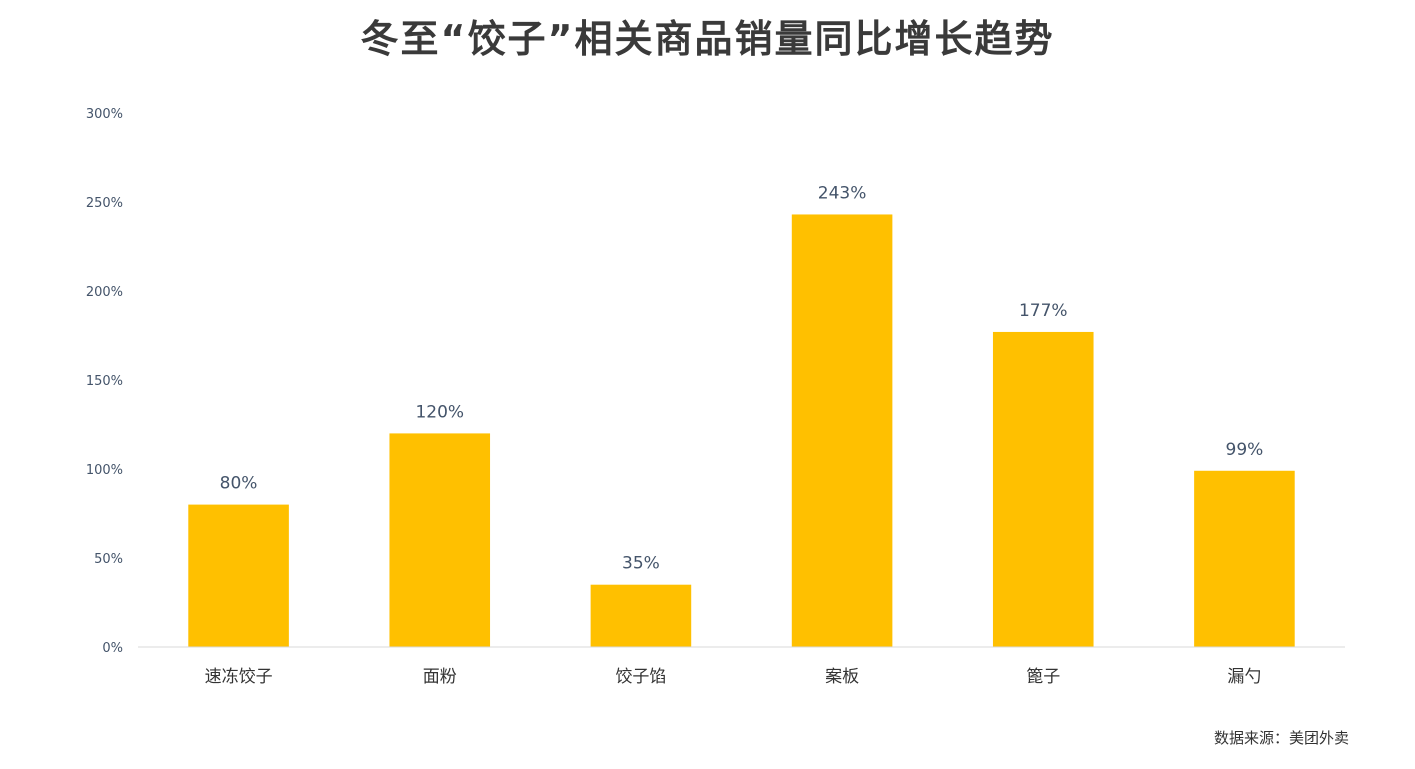 This screenshot has height=769, width=1415. What do you see at coordinates (741, 666) in the screenshot?
I see `x-axis: 速冻饺子 面粉 饺子馅 案板 篦子 漏勺` at bounding box center [741, 666].